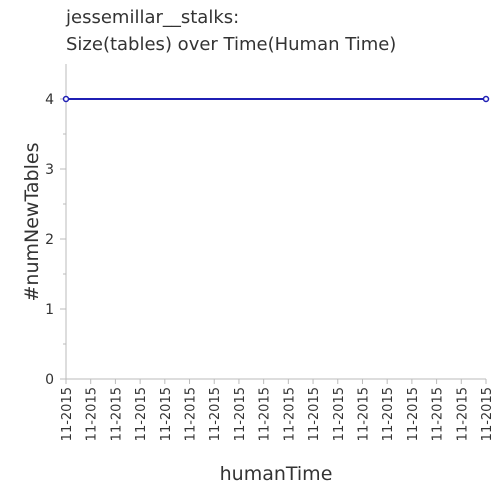 The image size is (500, 500). I want to click on chart-title-line-2: Size(tables) over Time(Human Time), so click(231, 44).